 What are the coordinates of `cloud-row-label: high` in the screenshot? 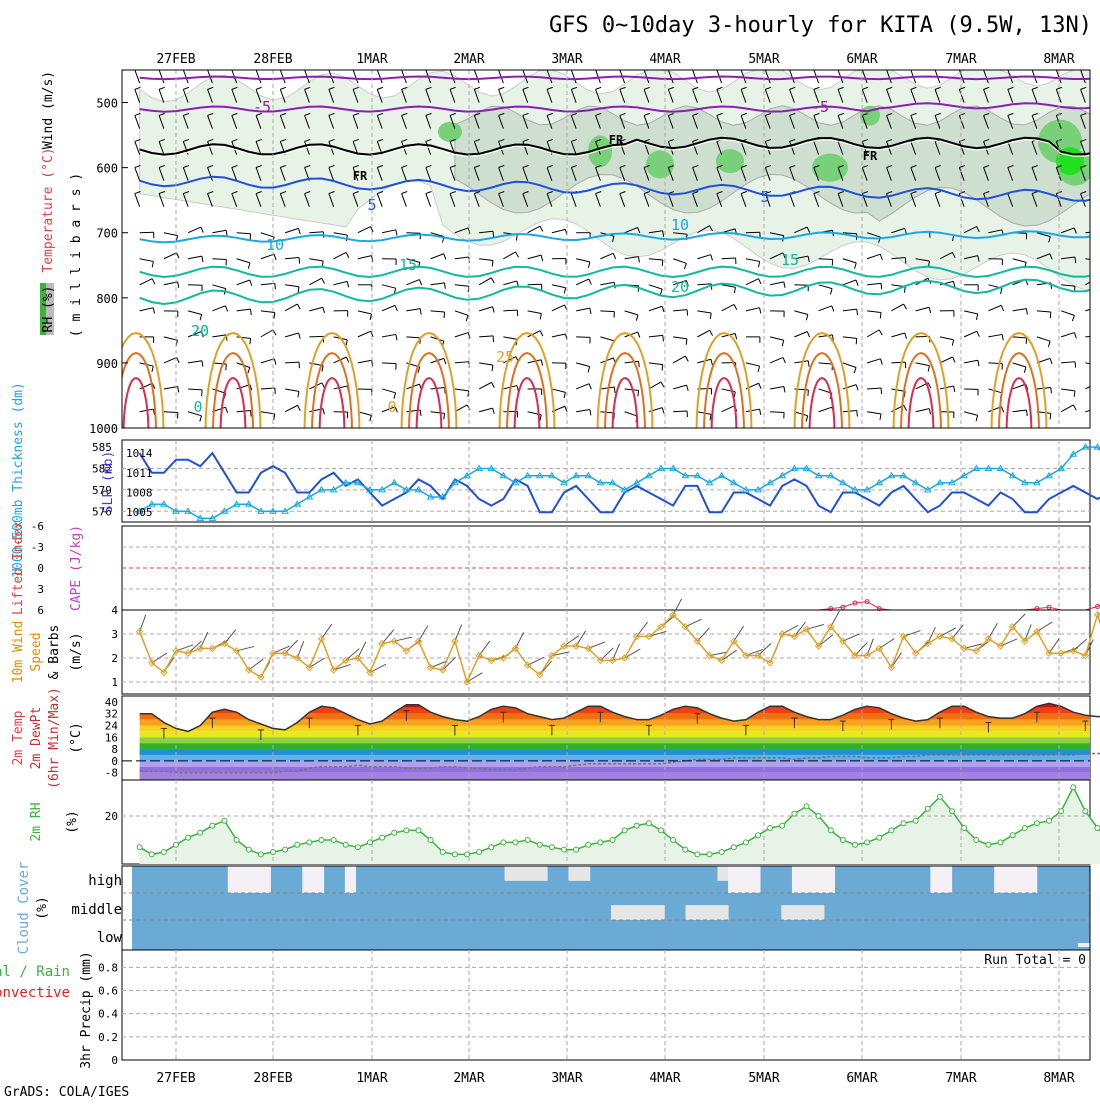 It's located at (105, 881).